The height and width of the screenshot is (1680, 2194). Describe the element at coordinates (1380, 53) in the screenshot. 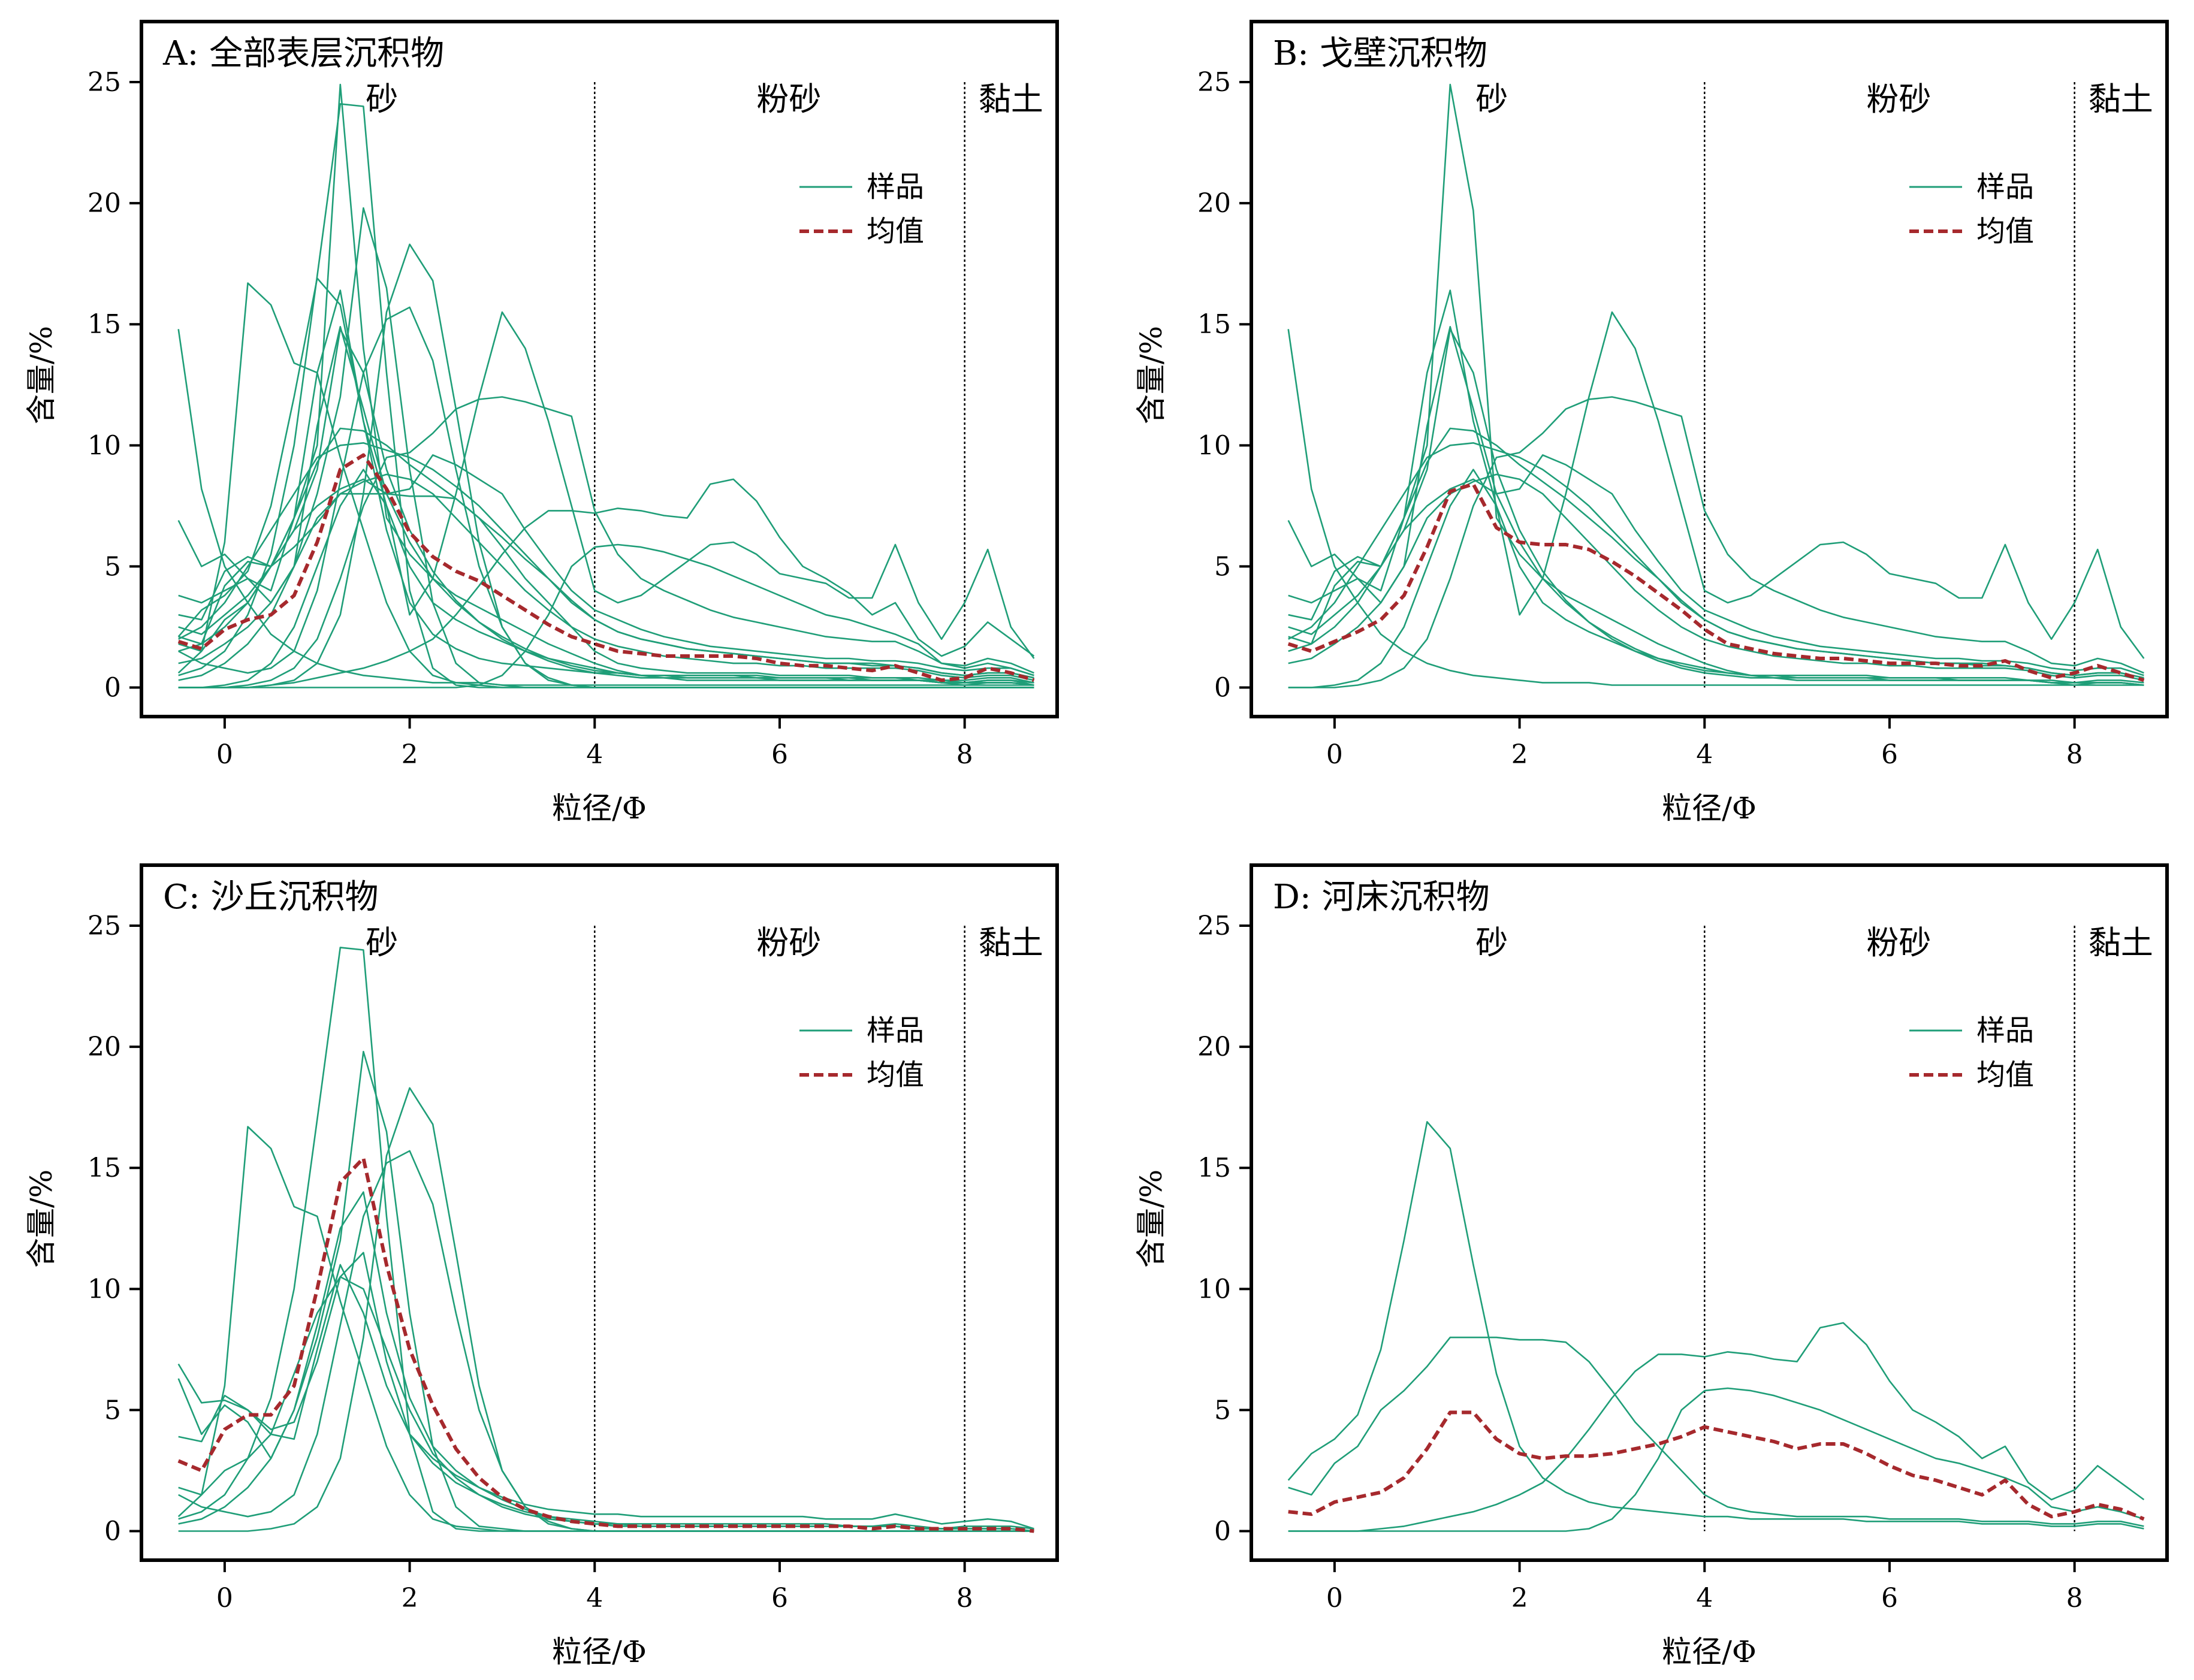

I see `panel-title: B: 戈壁沉积物` at that location.